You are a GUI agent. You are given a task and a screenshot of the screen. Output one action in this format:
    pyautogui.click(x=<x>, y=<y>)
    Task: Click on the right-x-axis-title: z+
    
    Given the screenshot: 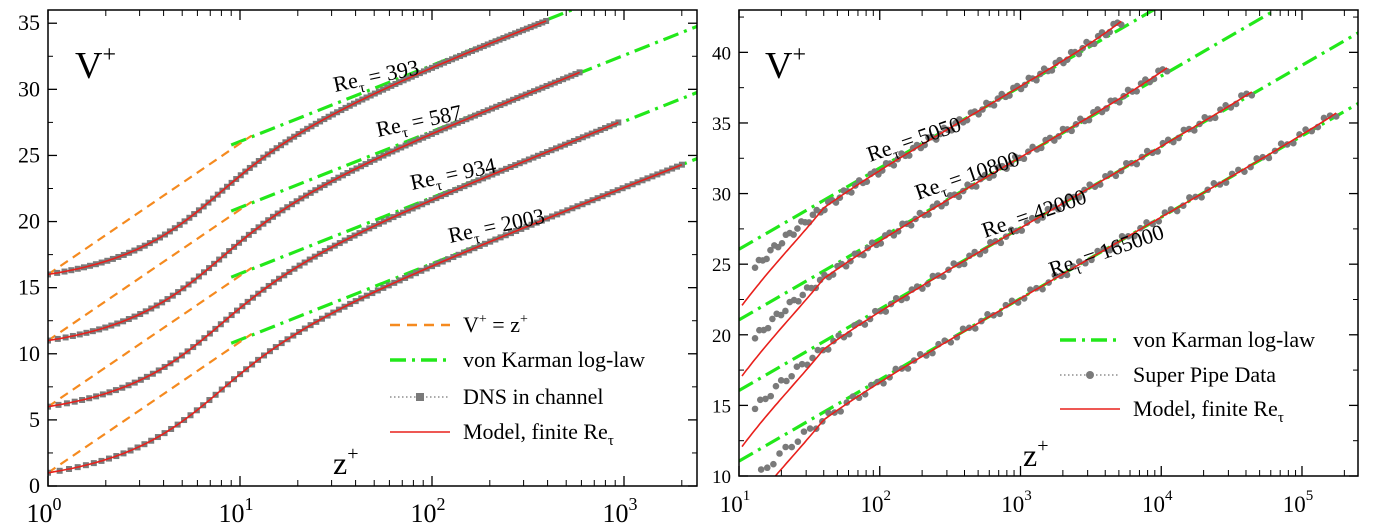 What is the action you would take?
    pyautogui.click(x=1035, y=454)
    